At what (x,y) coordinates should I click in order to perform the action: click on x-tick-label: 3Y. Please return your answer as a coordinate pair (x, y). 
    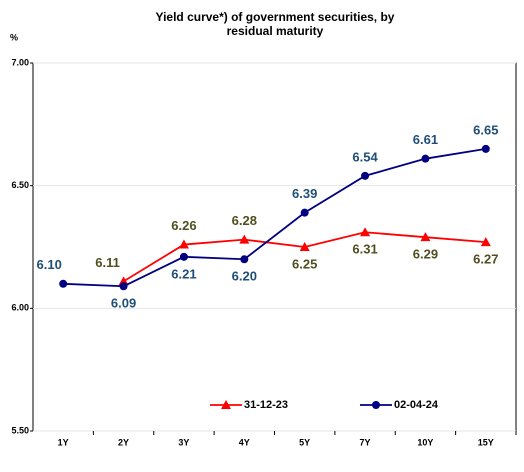
    Looking at the image, I should click on (183, 442).